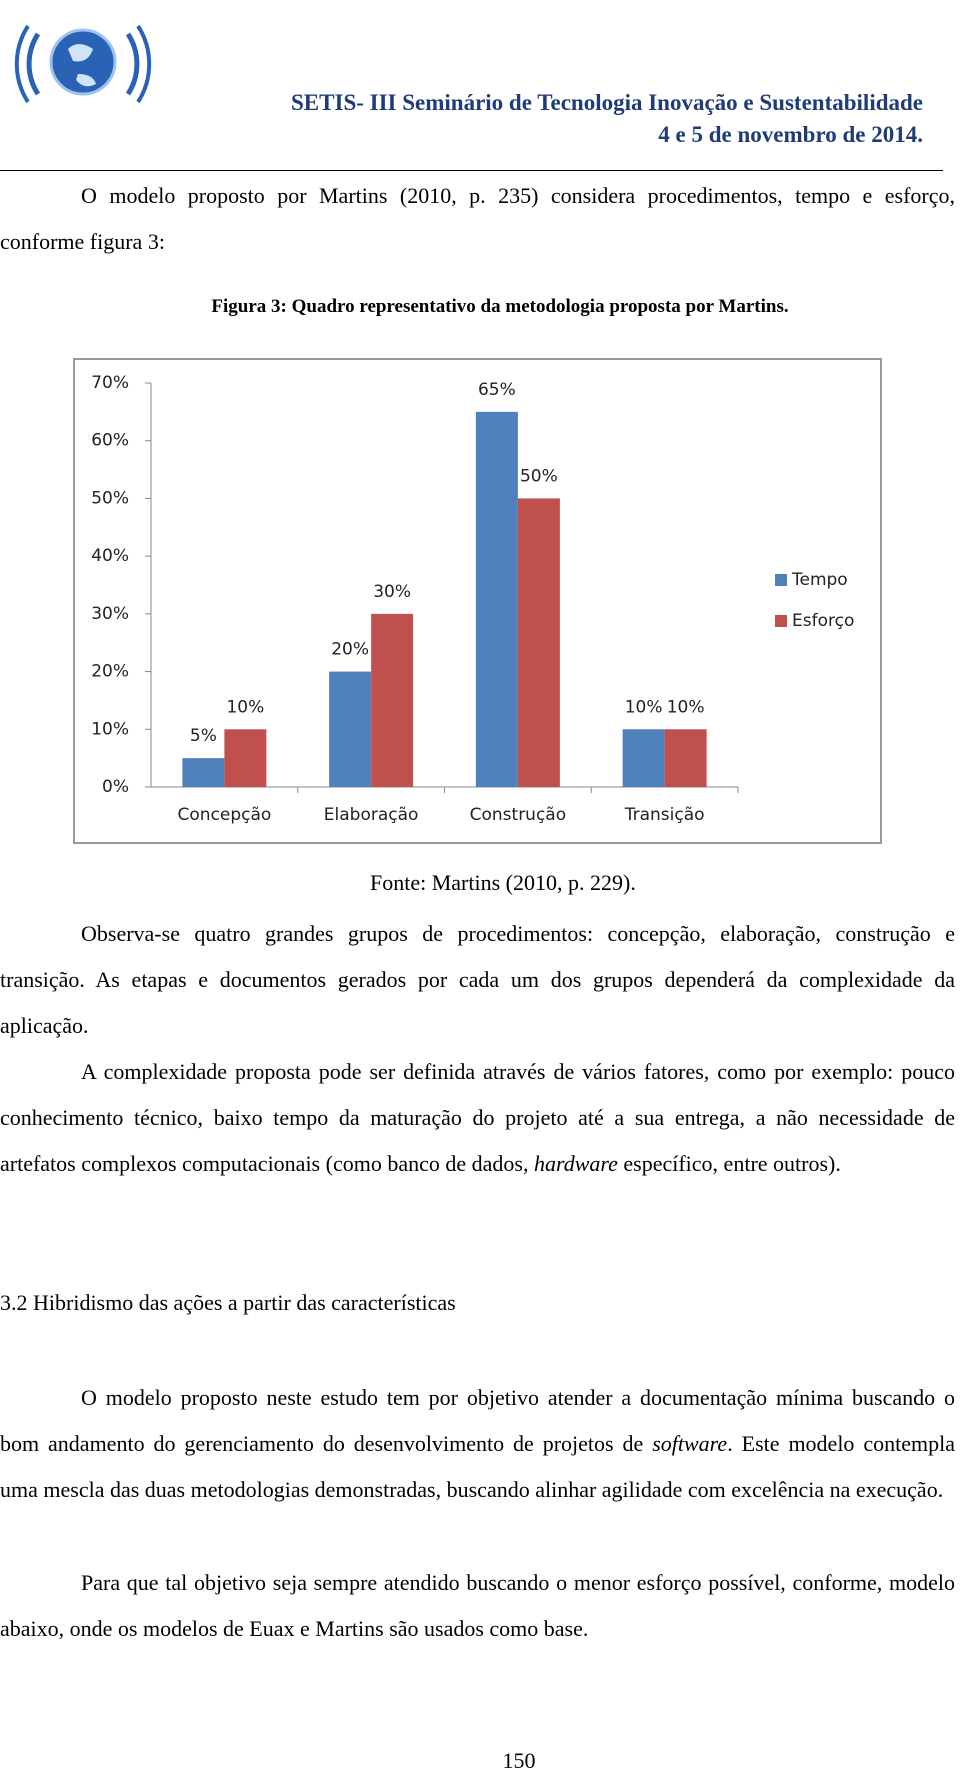 This screenshot has width=960, height=1782. What do you see at coordinates (503, 882) in the screenshot?
I see `figure-source: Fonte: Martins (2010, p. 229).` at bounding box center [503, 882].